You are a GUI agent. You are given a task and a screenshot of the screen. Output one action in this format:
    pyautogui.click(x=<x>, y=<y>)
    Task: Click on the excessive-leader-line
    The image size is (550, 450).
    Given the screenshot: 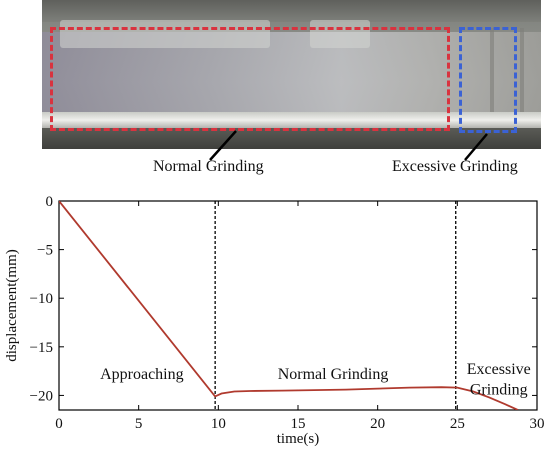 What is the action you would take?
    pyautogui.click(x=476, y=147)
    